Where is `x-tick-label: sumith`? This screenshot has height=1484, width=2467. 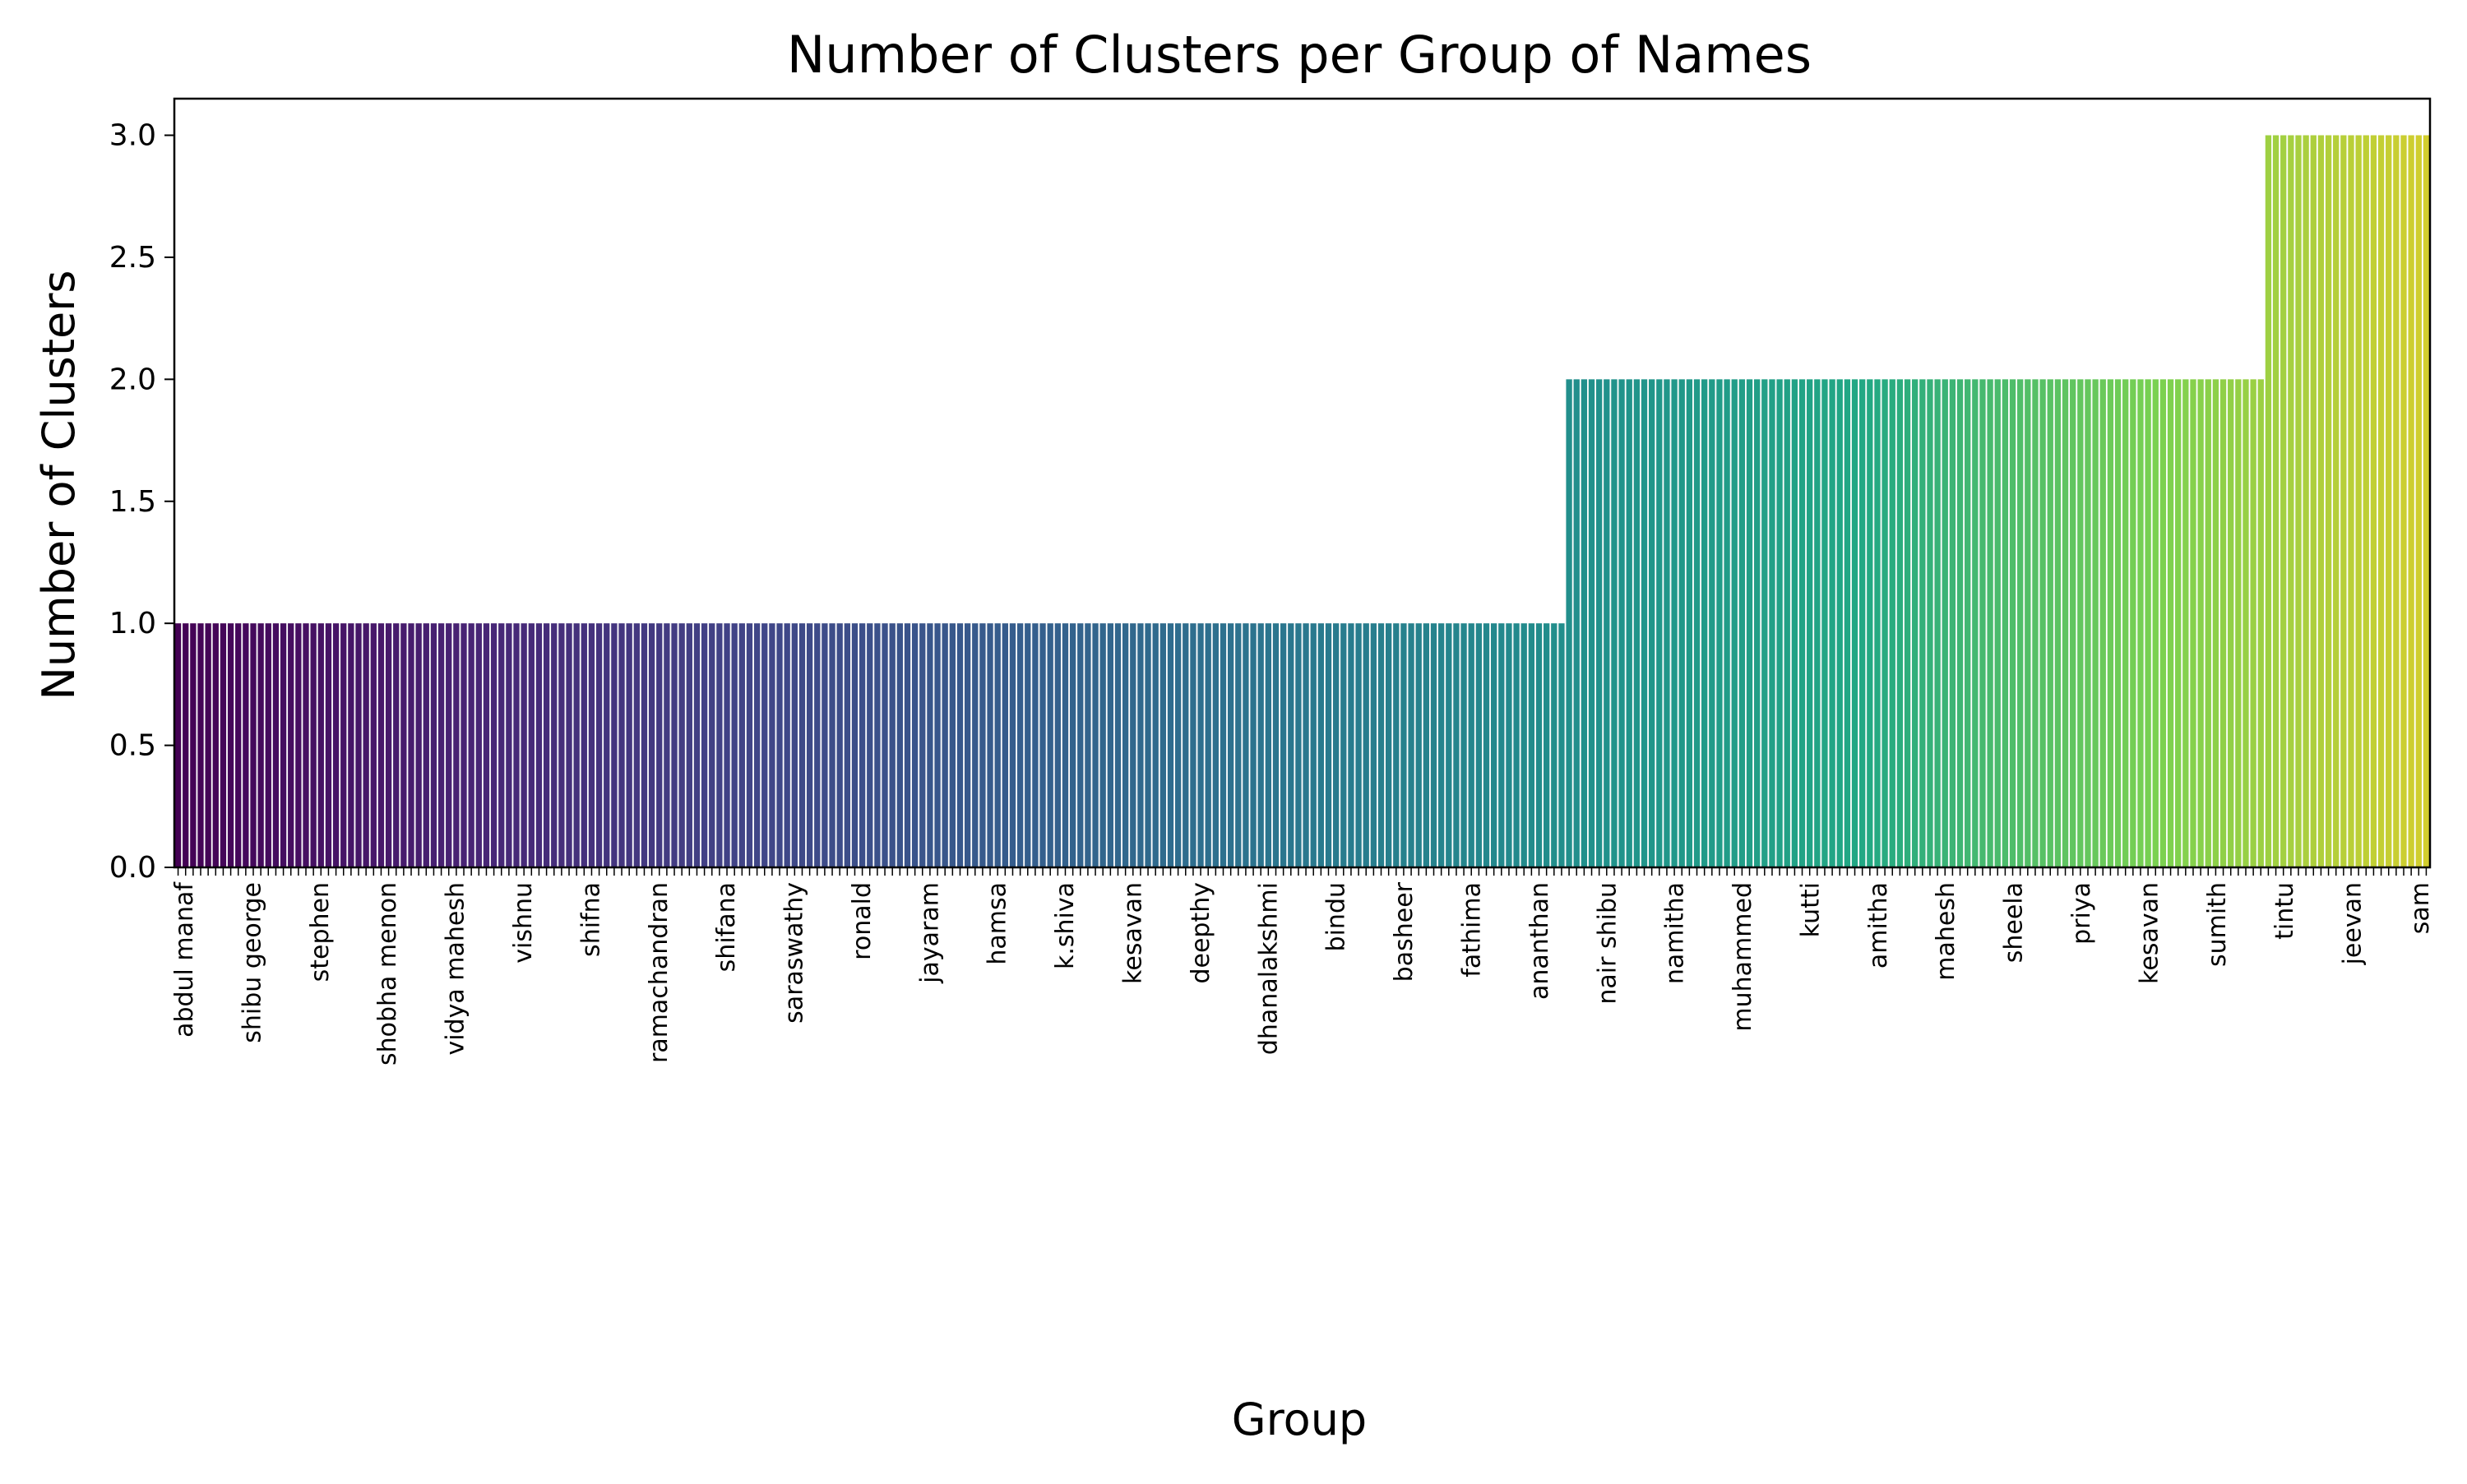 x-tick-label: sumith is located at coordinates (2217, 925).